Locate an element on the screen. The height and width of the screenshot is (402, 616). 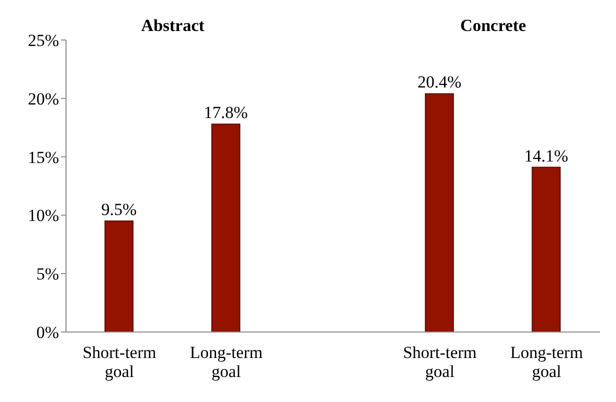
data-label: 17.8% is located at coordinates (226, 112).